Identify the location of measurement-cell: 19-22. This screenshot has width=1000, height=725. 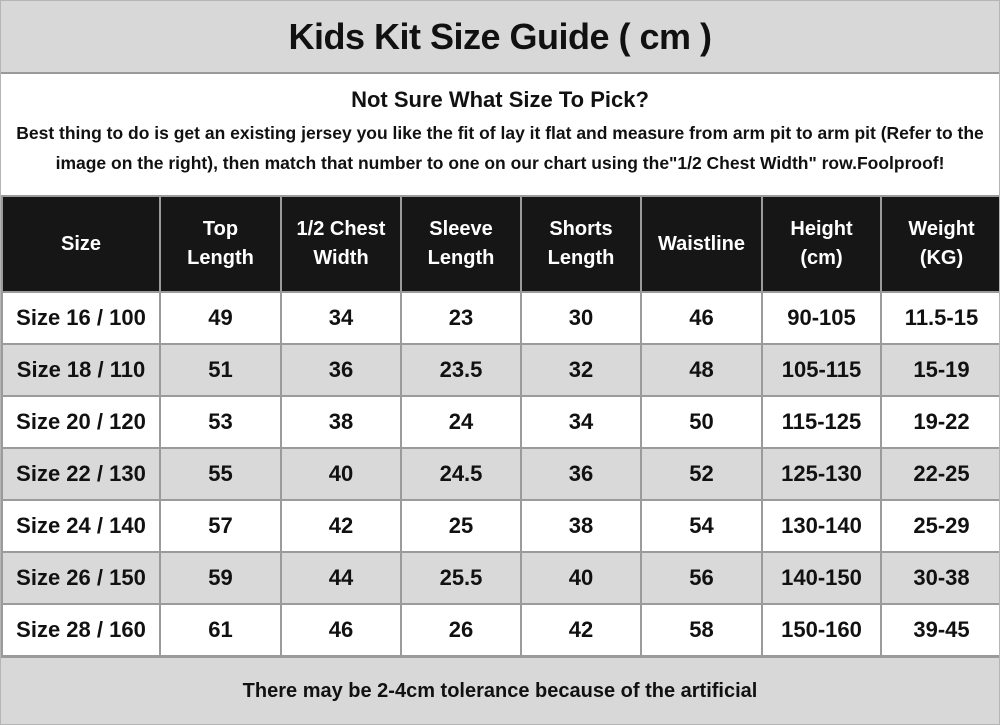
(939, 422).